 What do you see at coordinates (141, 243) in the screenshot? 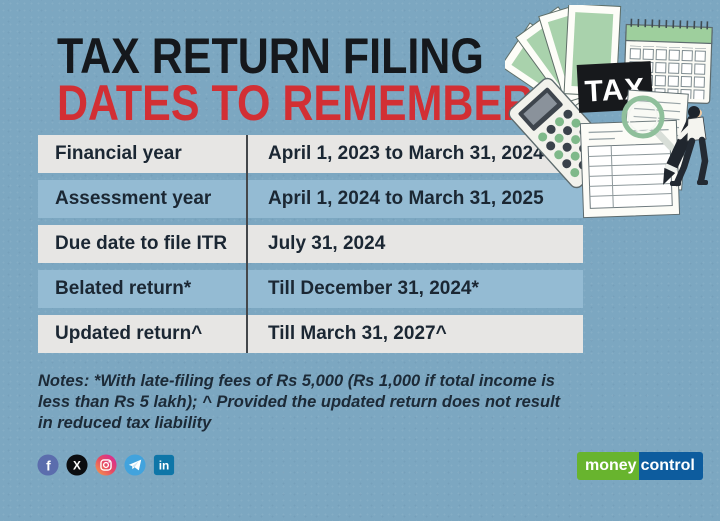
I see `row-label: Due date to file ITR` at bounding box center [141, 243].